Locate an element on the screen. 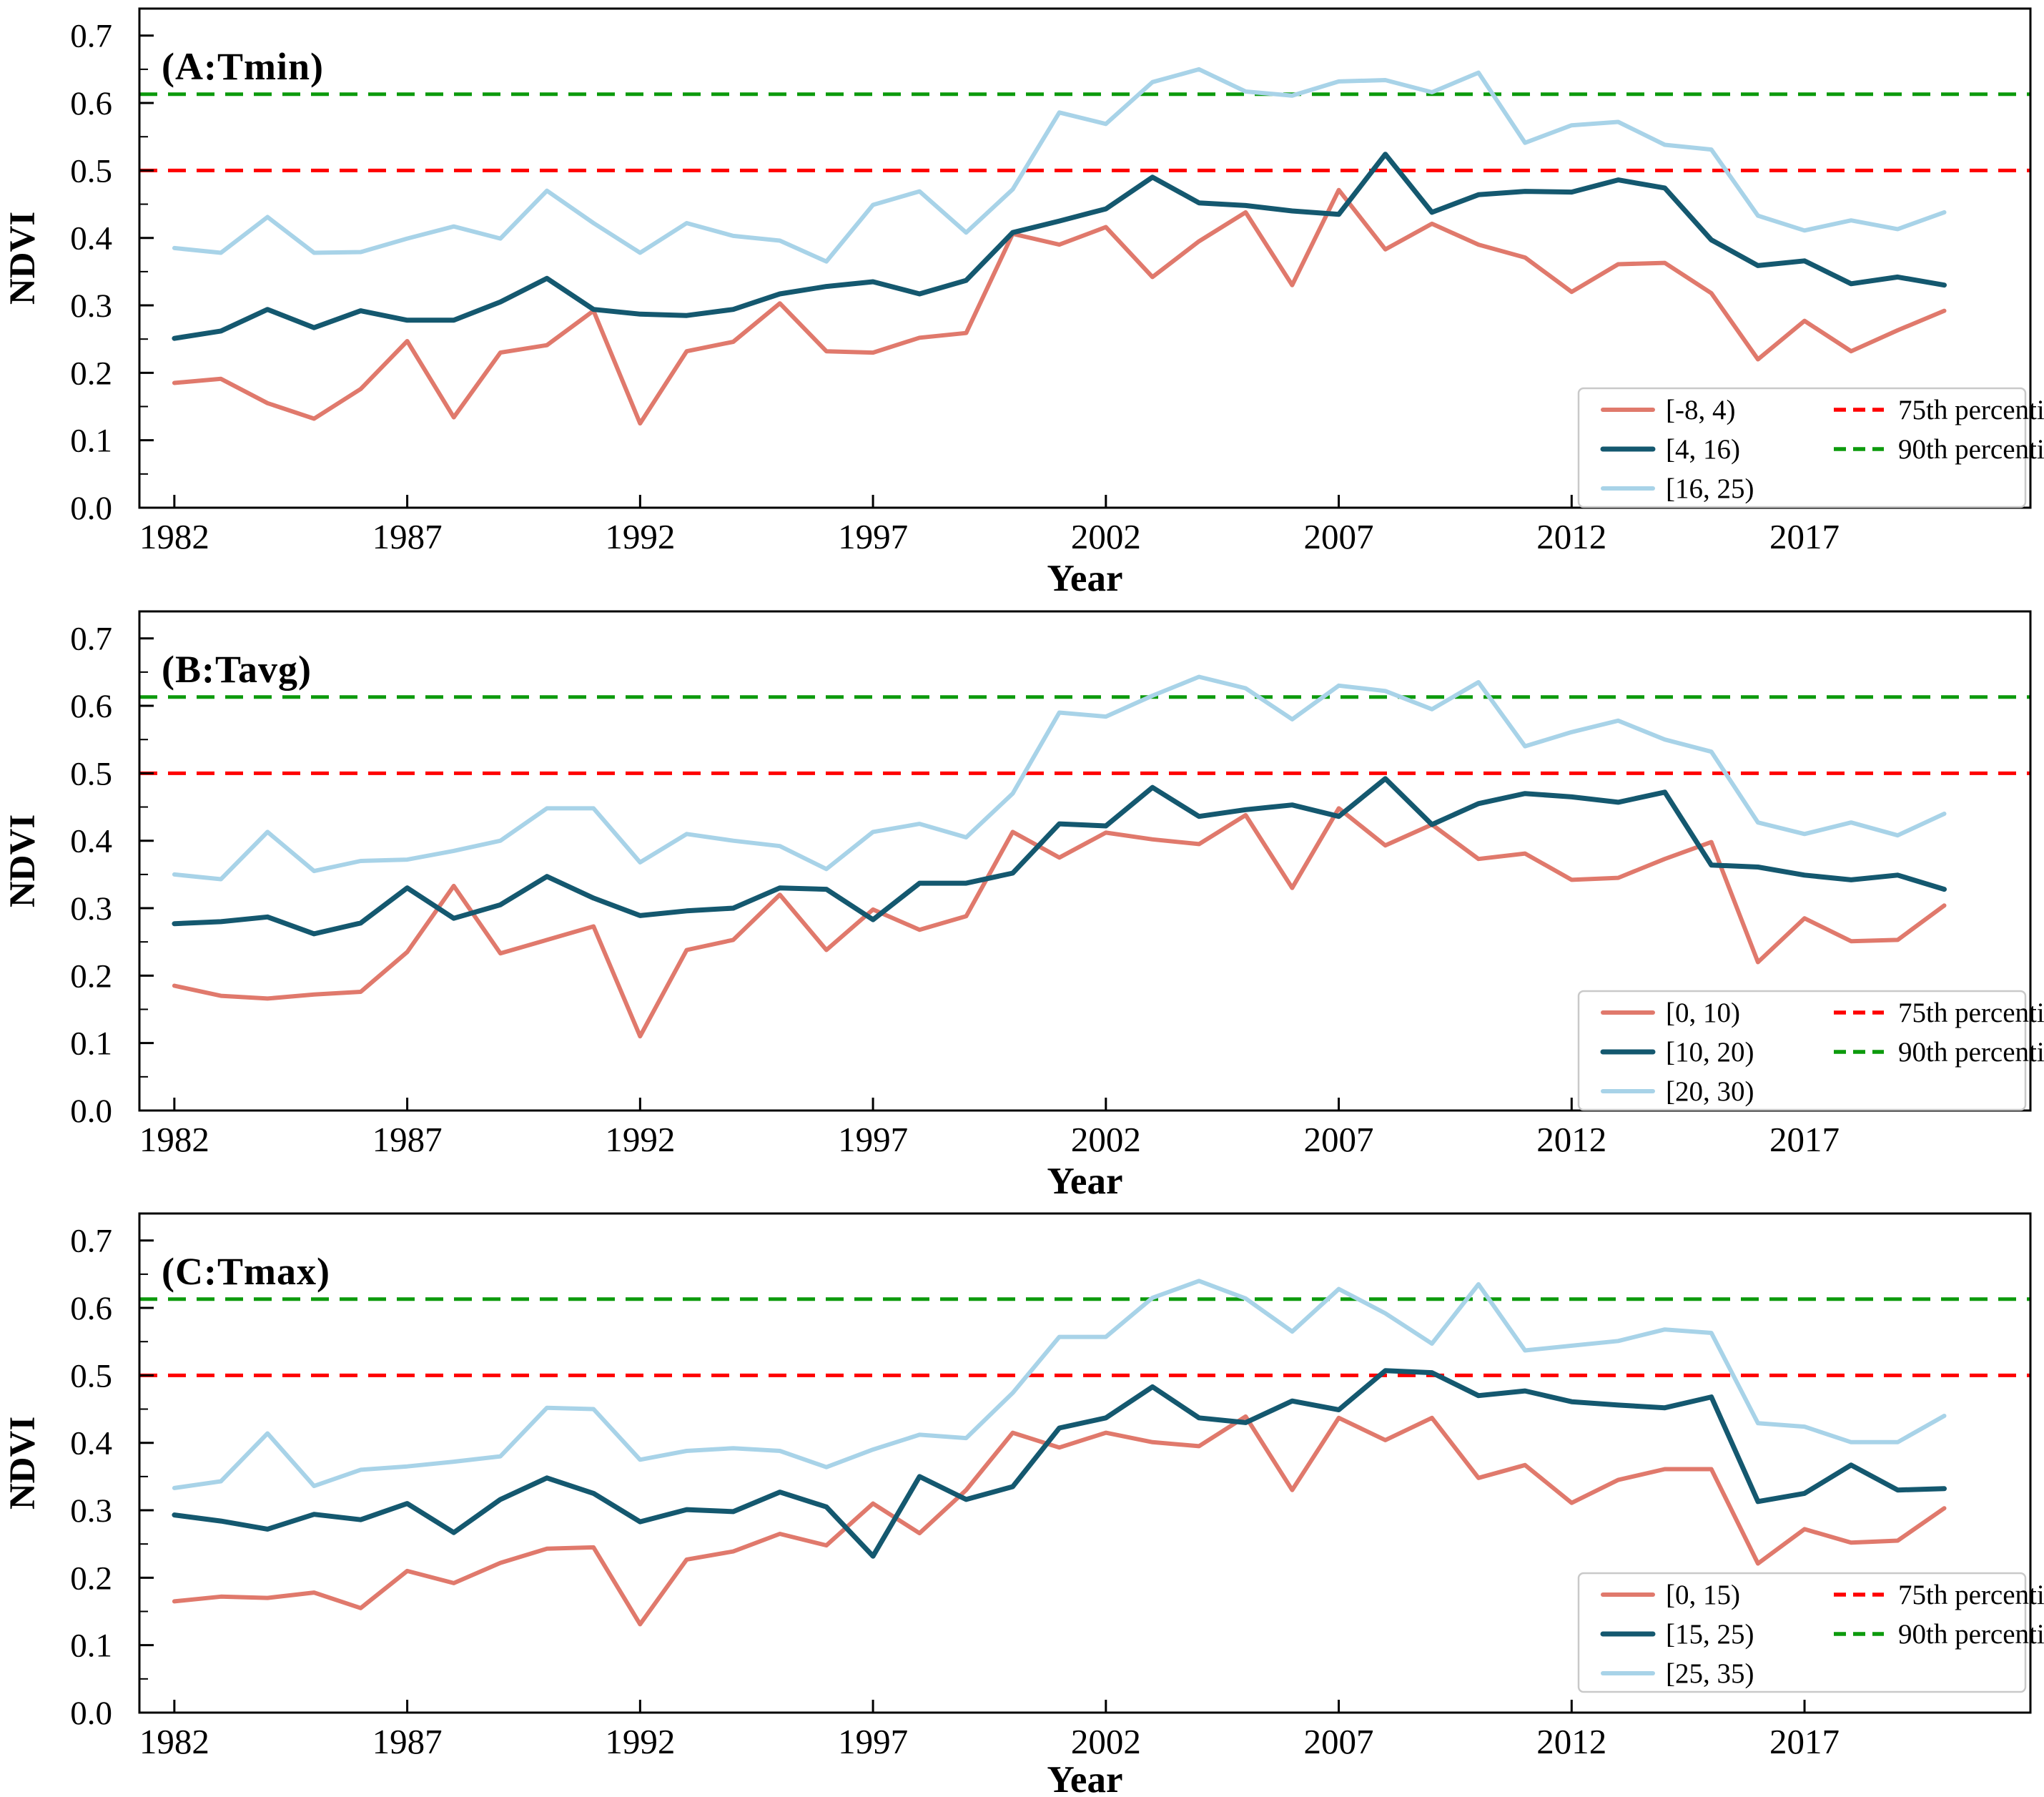 The height and width of the screenshot is (1797, 2044). panel-c-title: (C:Tmax) is located at coordinates (246, 1271).